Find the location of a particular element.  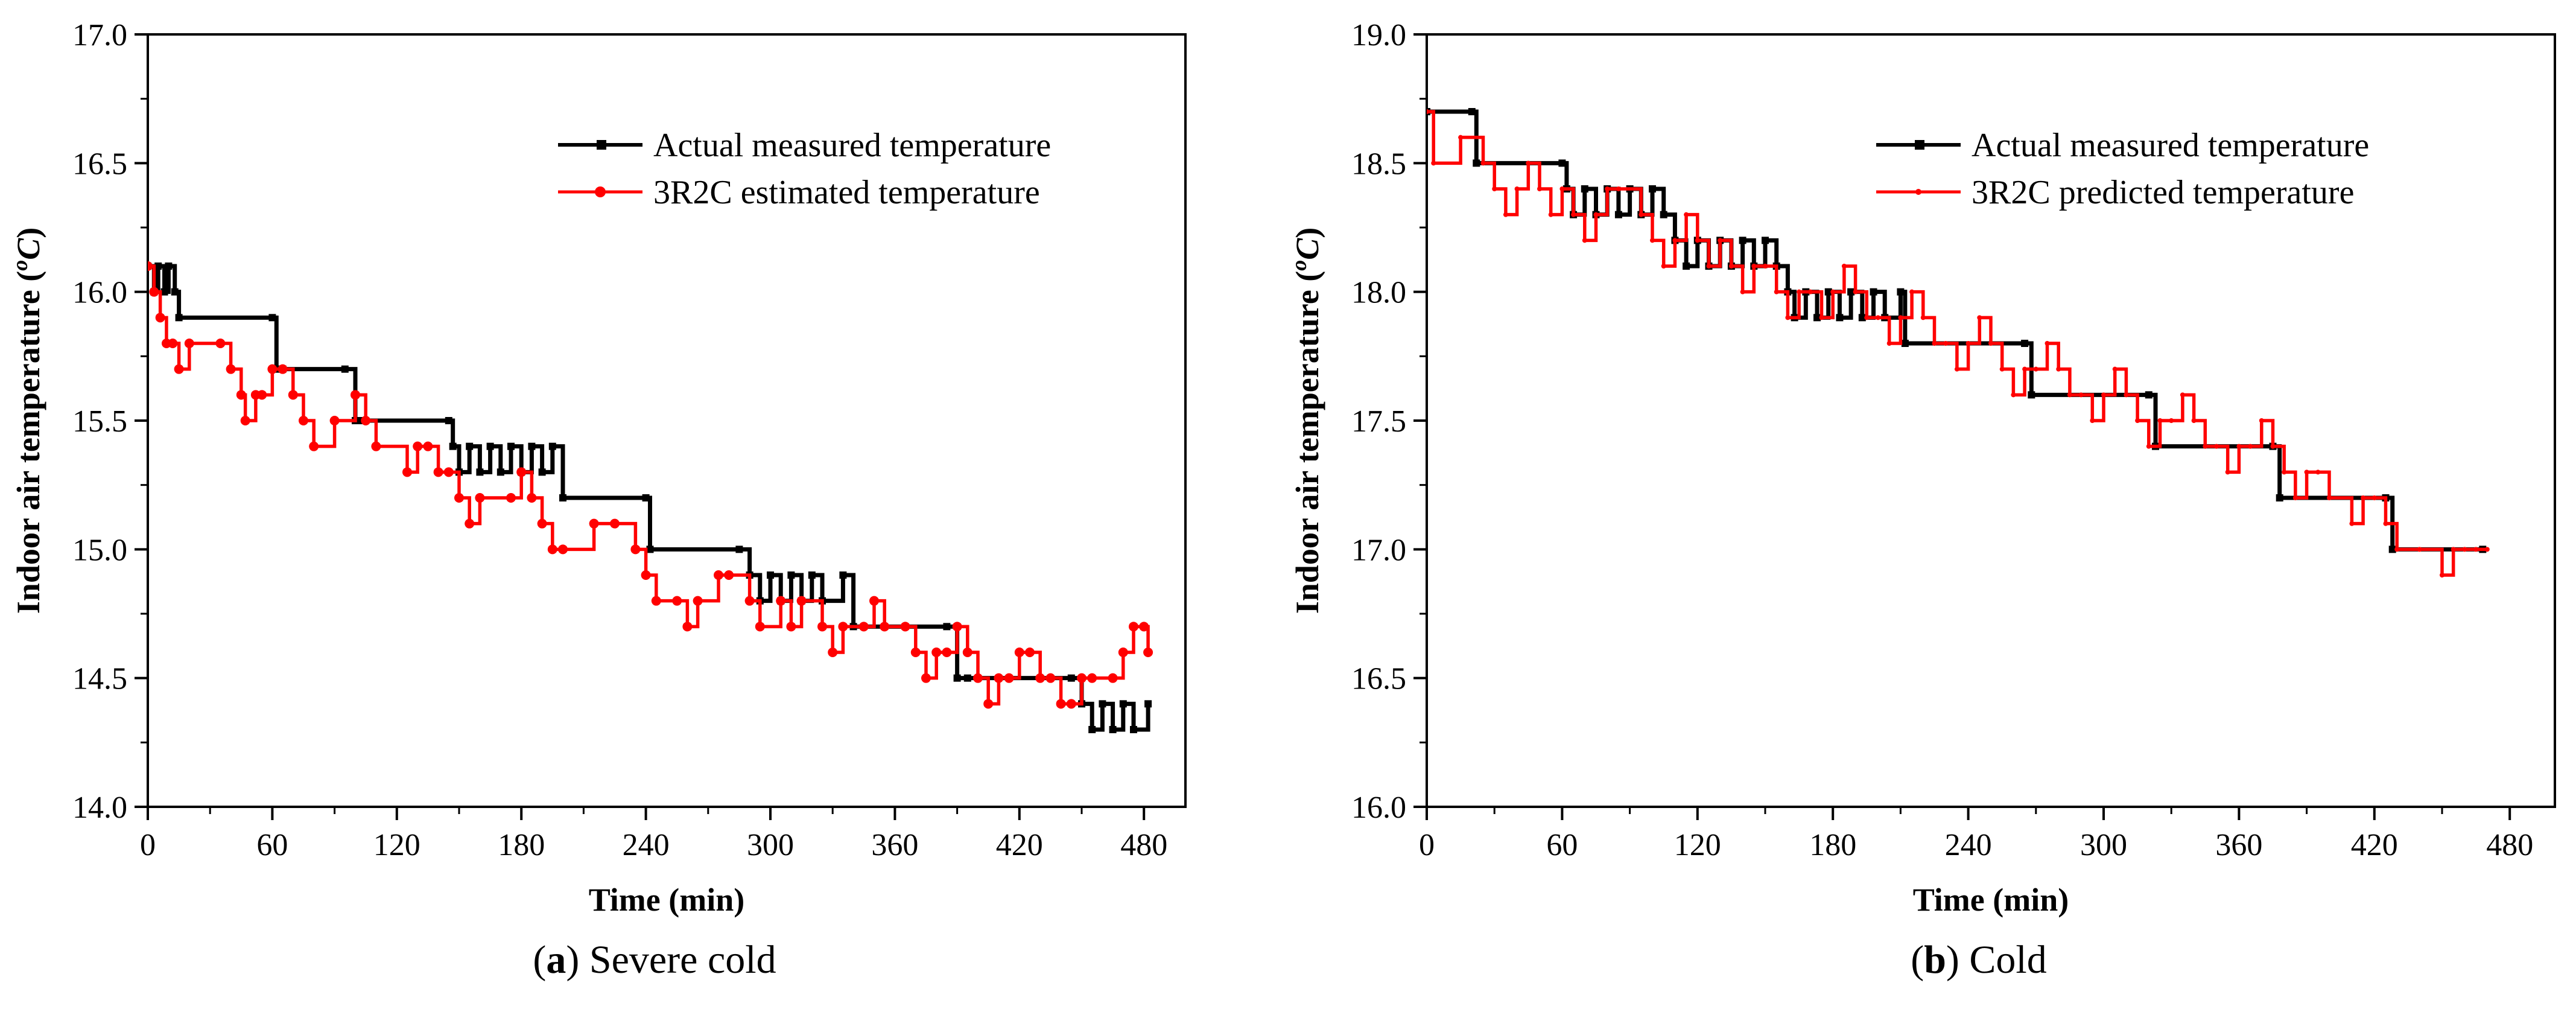

legend-marker is located at coordinates (600, 191).